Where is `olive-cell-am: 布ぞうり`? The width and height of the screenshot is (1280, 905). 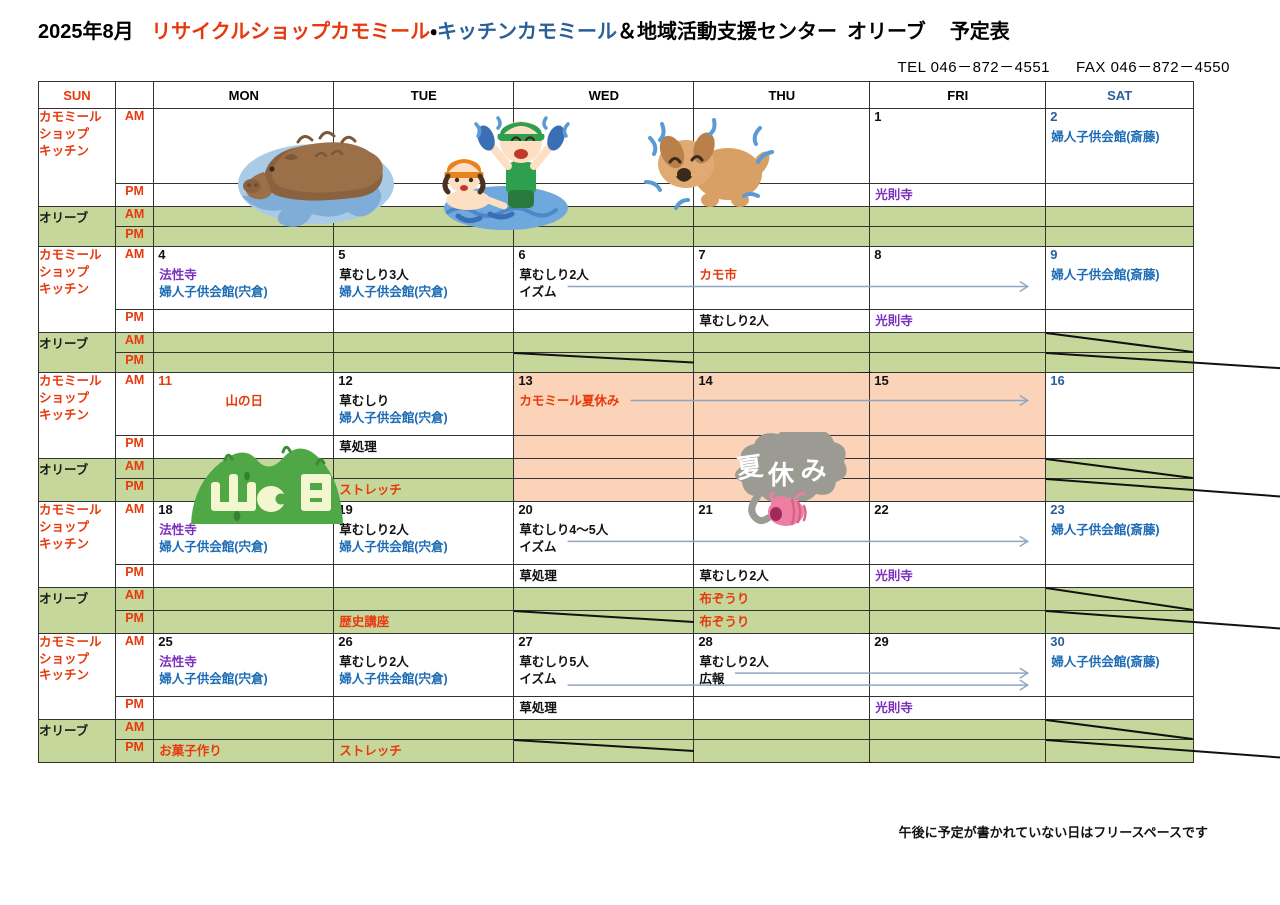
olive-cell-am: 布ぞうり is located at coordinates (782, 598).